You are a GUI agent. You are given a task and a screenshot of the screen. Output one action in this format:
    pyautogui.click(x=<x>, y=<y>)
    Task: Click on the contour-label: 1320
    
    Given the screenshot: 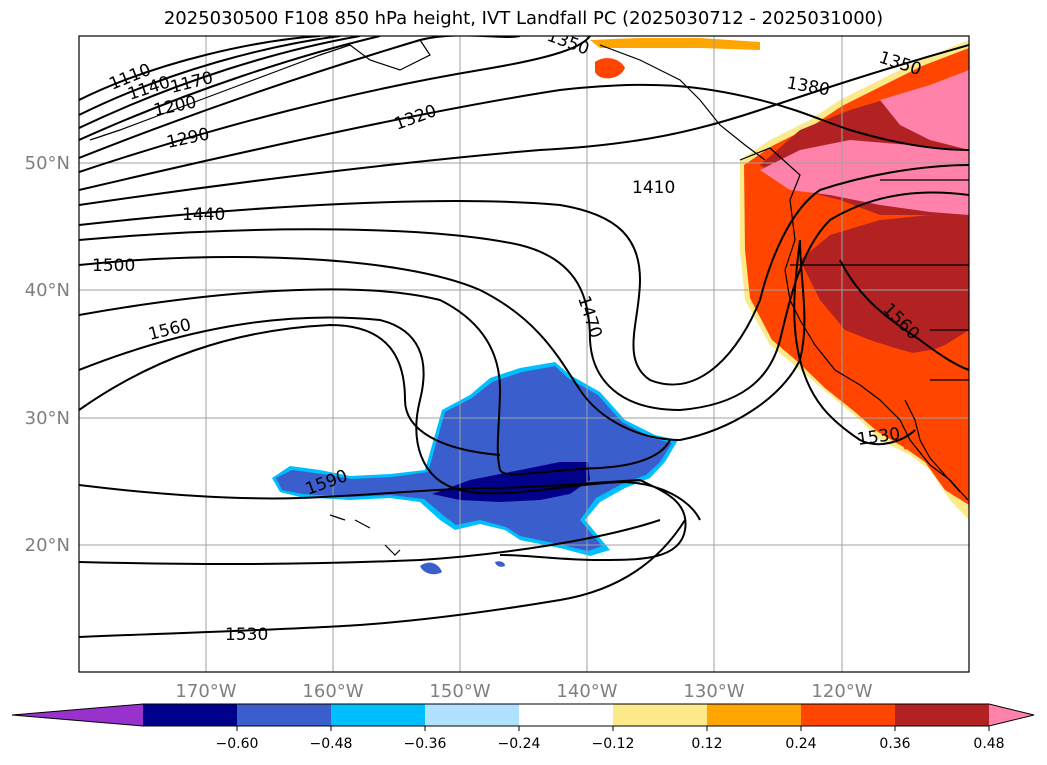 What is the action you would take?
    pyautogui.click(x=415, y=118)
    